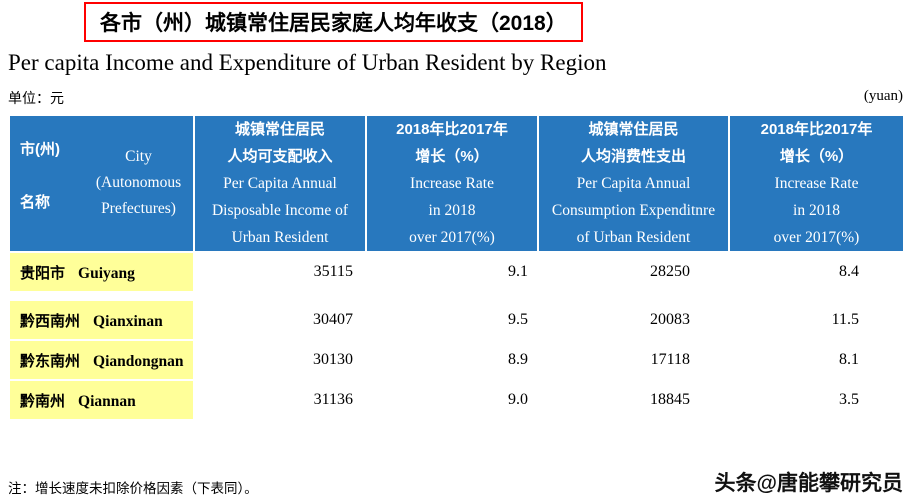  I want to click on header-line: of Urban Resident, so click(633, 237).